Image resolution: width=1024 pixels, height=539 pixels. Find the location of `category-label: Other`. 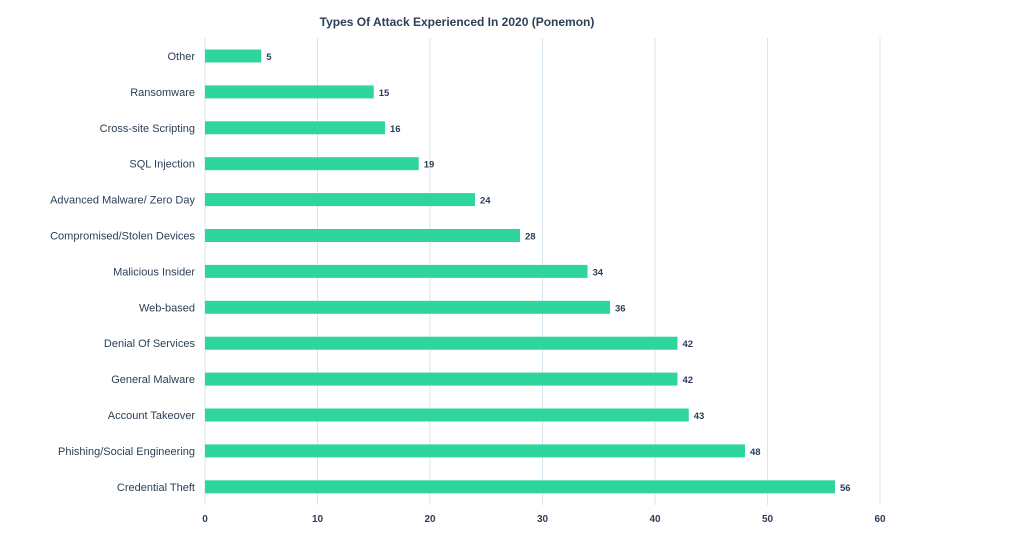

category-label: Other is located at coordinates (181, 57).